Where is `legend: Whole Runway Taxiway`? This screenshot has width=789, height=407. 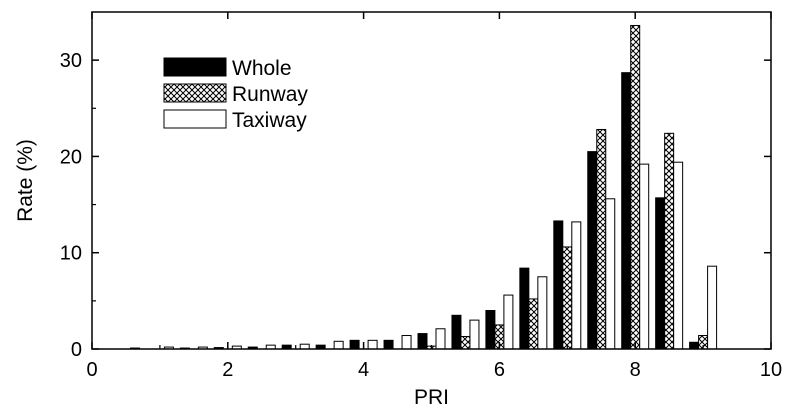 legend: Whole Runway Taxiway is located at coordinates (235, 94).